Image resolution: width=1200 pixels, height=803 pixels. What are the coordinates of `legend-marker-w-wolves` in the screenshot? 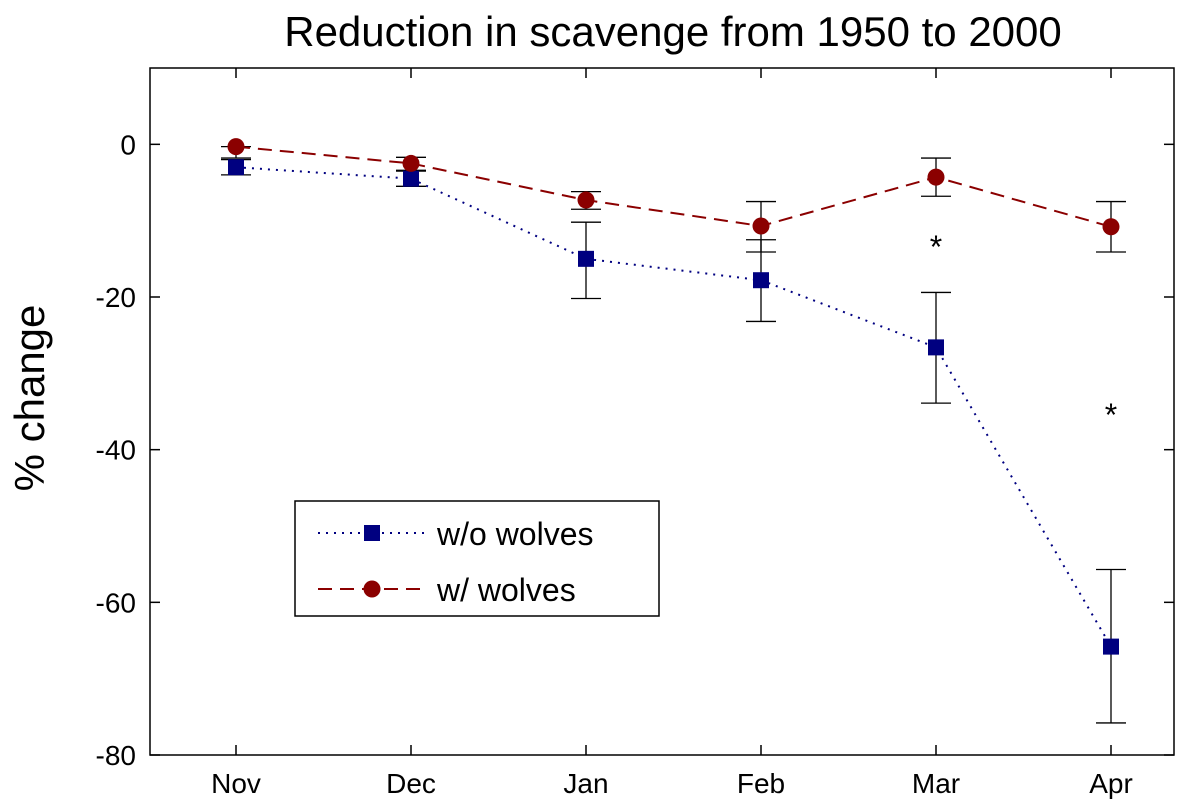 It's located at (372, 589).